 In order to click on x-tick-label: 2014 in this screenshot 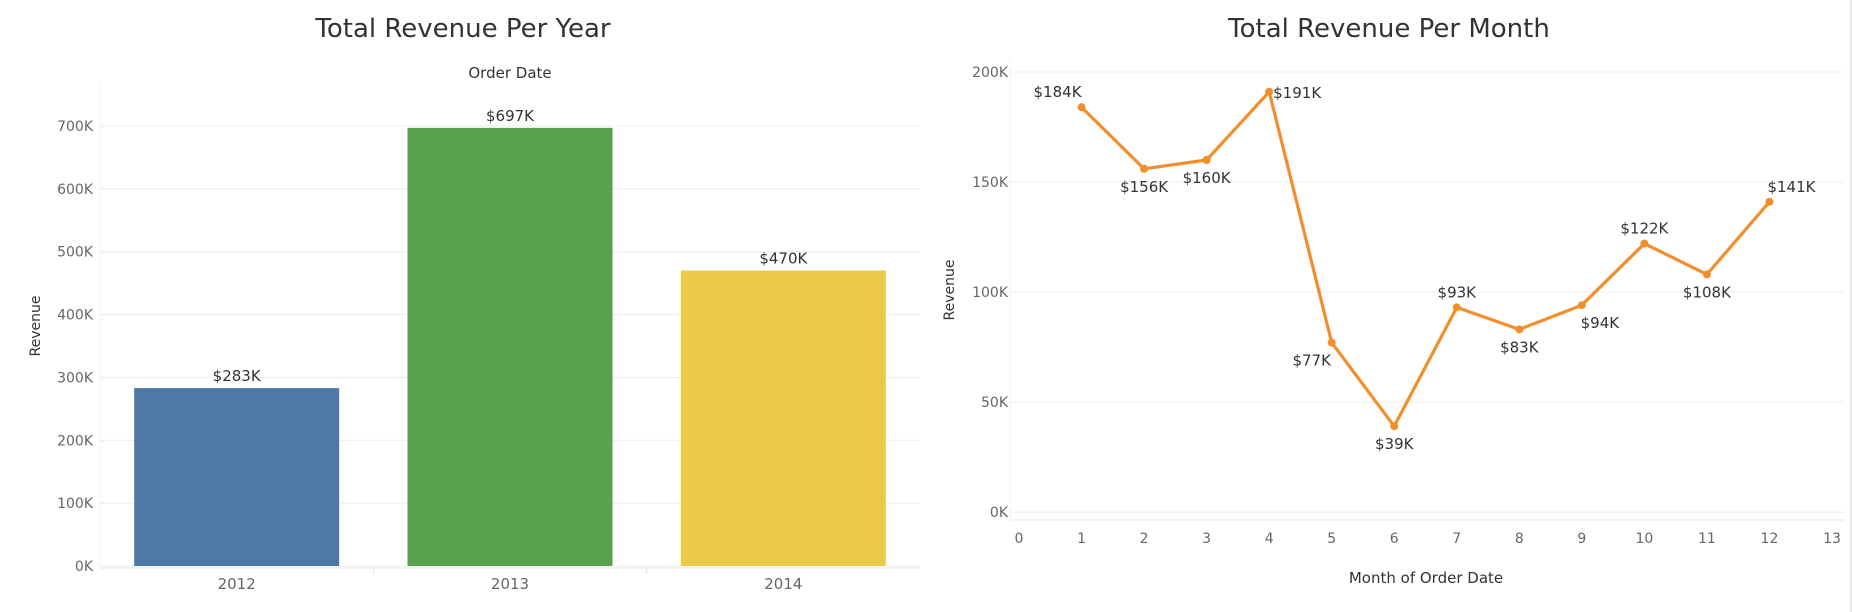, I will do `click(783, 584)`.